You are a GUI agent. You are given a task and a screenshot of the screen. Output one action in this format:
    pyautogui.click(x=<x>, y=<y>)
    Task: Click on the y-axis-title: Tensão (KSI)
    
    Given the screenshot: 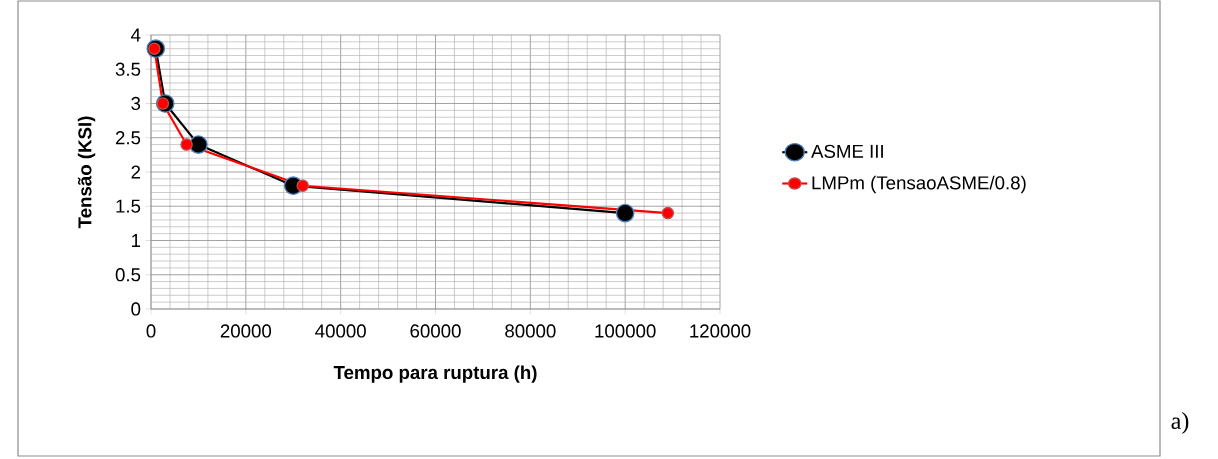 What is the action you would take?
    pyautogui.click(x=86, y=172)
    